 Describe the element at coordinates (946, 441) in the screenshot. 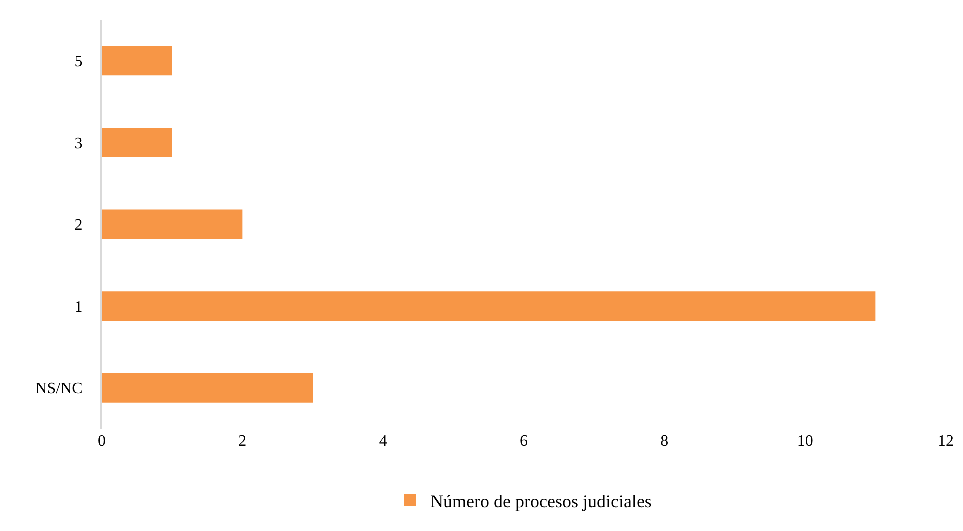

I see `x-tick-label: 12` at that location.